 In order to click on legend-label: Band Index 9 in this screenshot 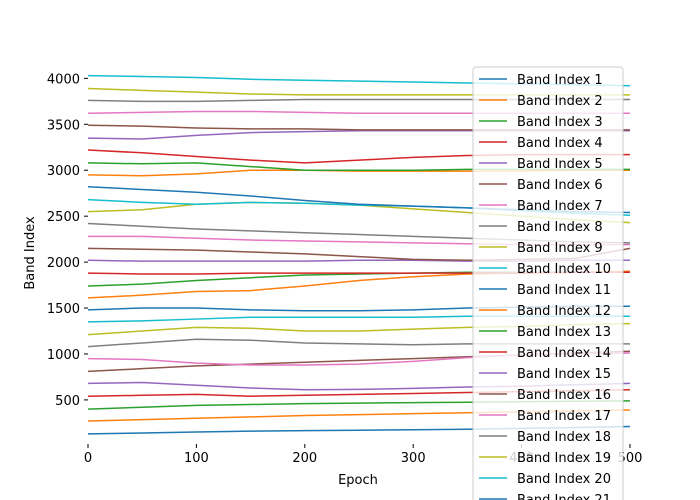, I will do `click(560, 248)`.